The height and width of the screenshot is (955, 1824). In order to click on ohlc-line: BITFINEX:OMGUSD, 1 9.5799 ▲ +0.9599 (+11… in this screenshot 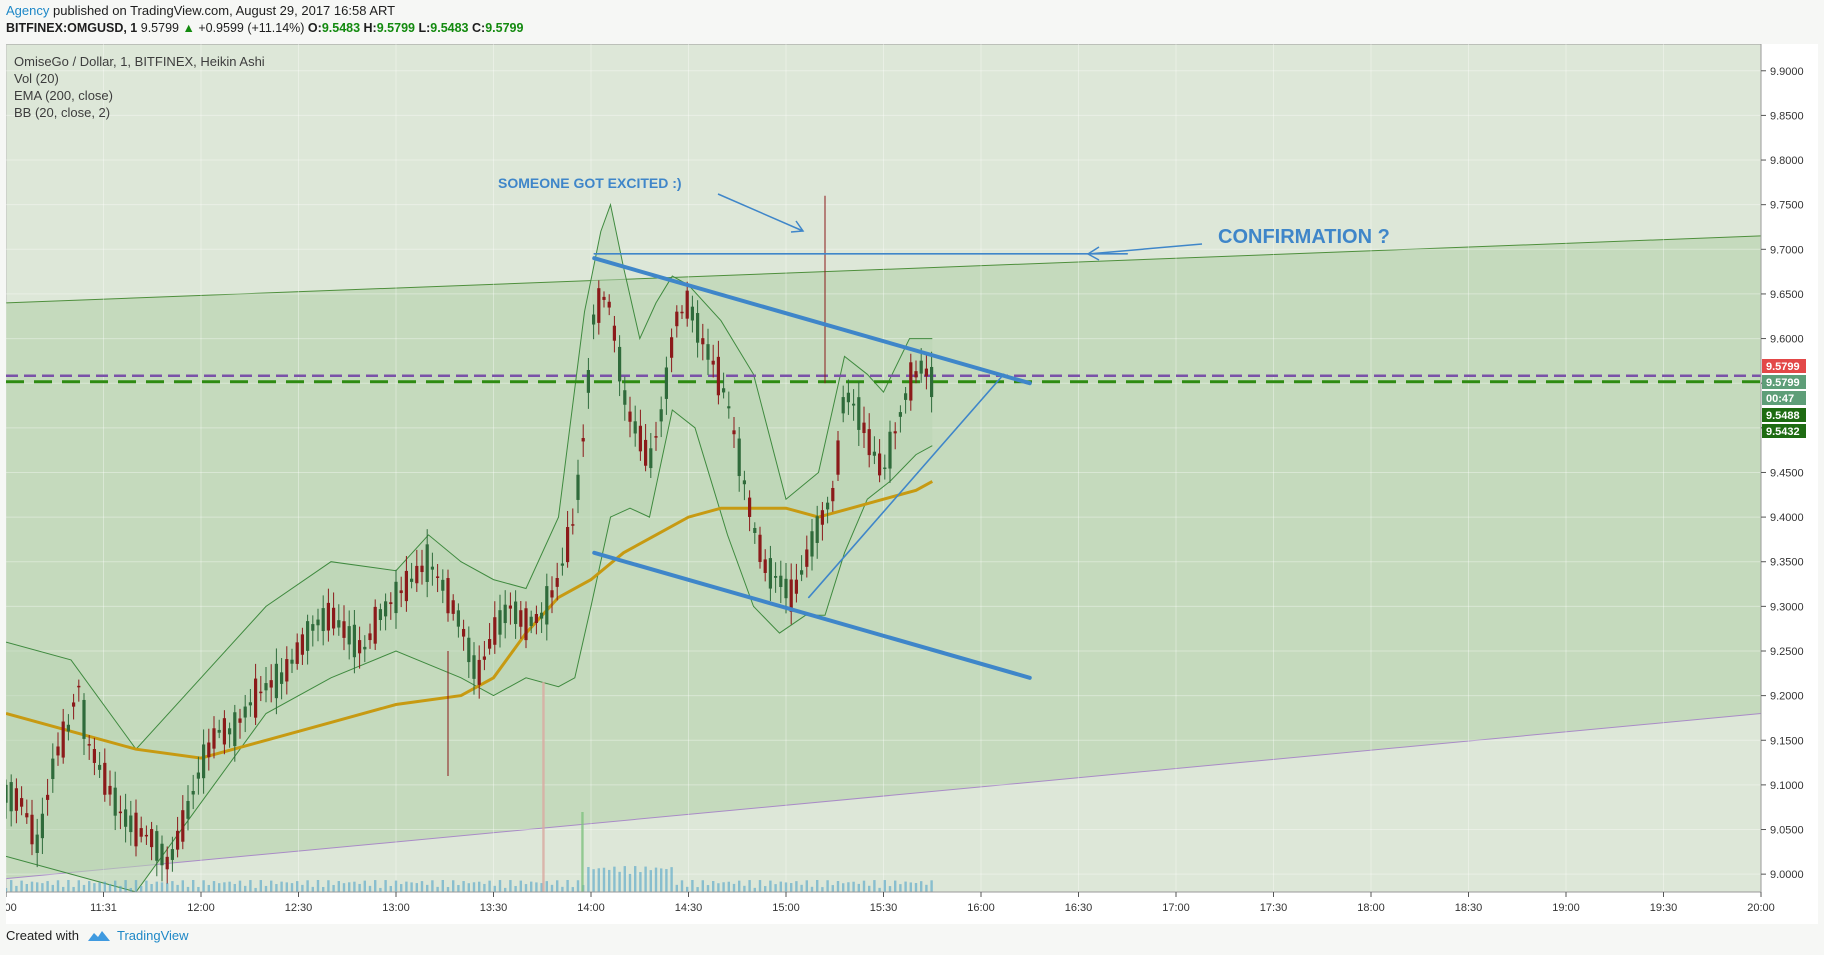, I will do `click(264, 28)`.